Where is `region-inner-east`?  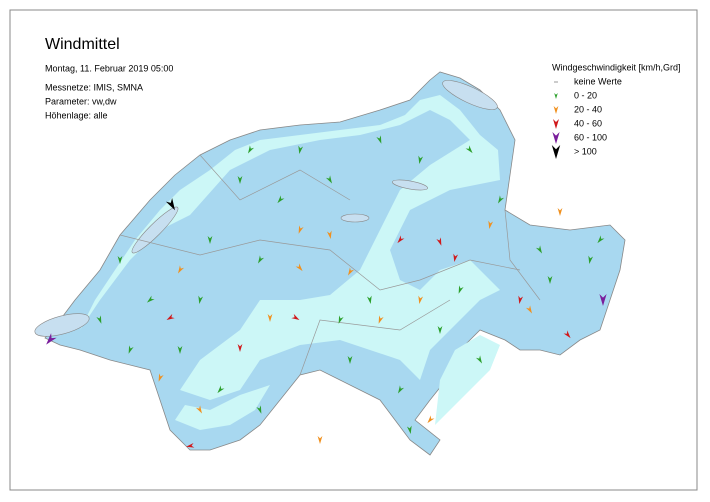 region-inner-east is located at coordinates (467, 380).